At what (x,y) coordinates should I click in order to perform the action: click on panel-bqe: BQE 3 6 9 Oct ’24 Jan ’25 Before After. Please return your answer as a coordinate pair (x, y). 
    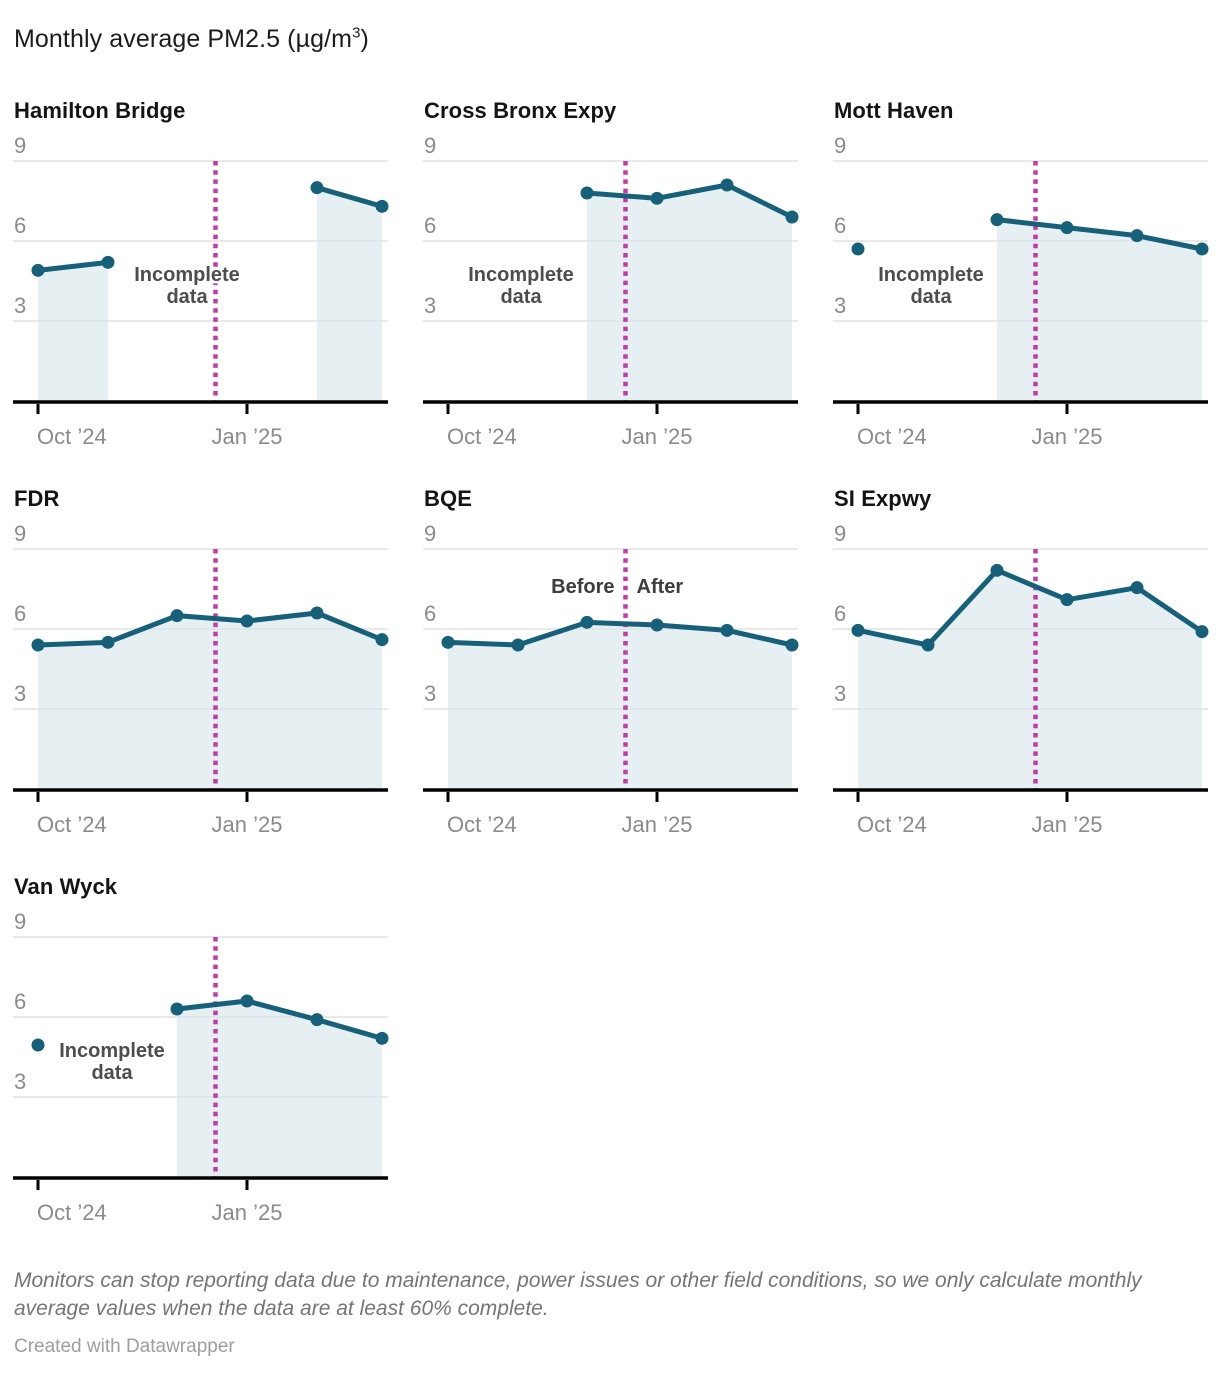
    Looking at the image, I should click on (611, 663).